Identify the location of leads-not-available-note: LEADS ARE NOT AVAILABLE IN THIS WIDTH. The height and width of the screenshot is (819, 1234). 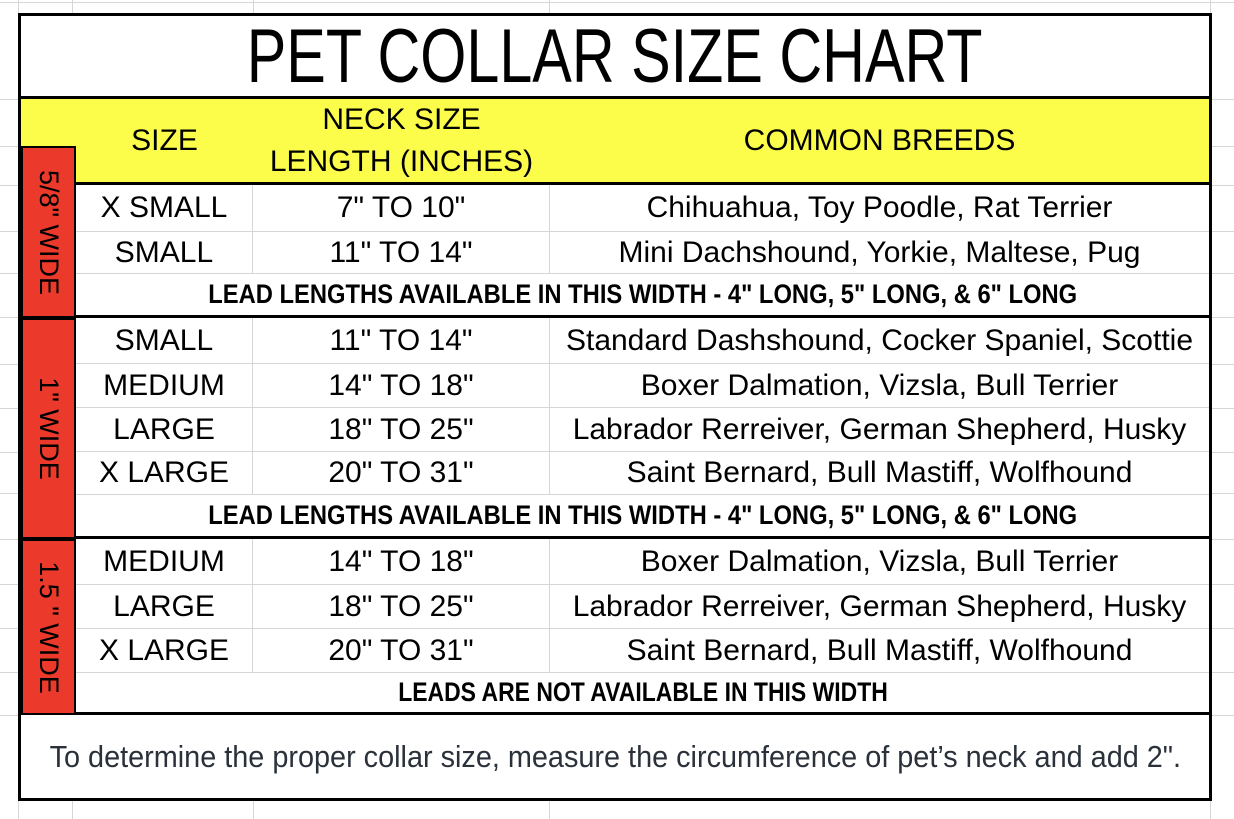
(642, 692).